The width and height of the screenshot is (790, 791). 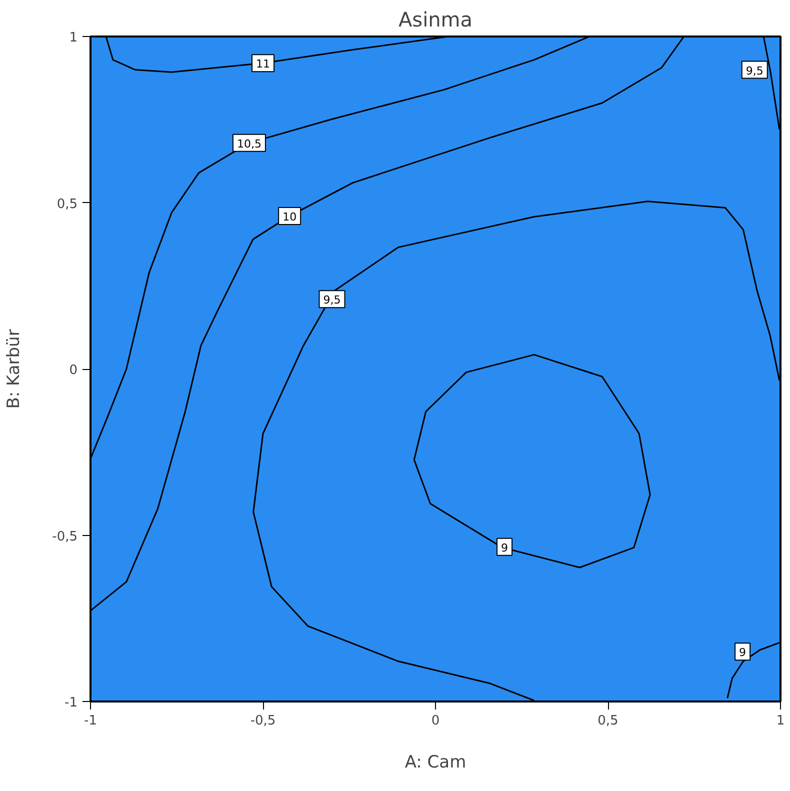 What do you see at coordinates (435, 721) in the screenshot?
I see `x-tick-label: 0` at bounding box center [435, 721].